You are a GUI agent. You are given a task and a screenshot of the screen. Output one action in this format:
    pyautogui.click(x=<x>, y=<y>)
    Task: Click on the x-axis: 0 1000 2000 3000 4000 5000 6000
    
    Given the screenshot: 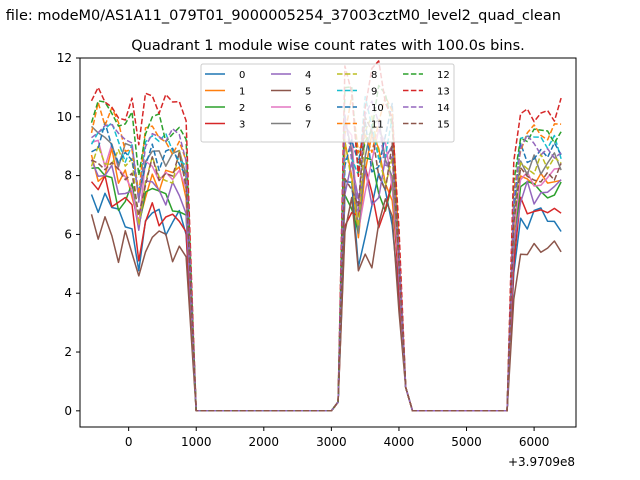 What is the action you would take?
    pyautogui.click(x=337, y=438)
    